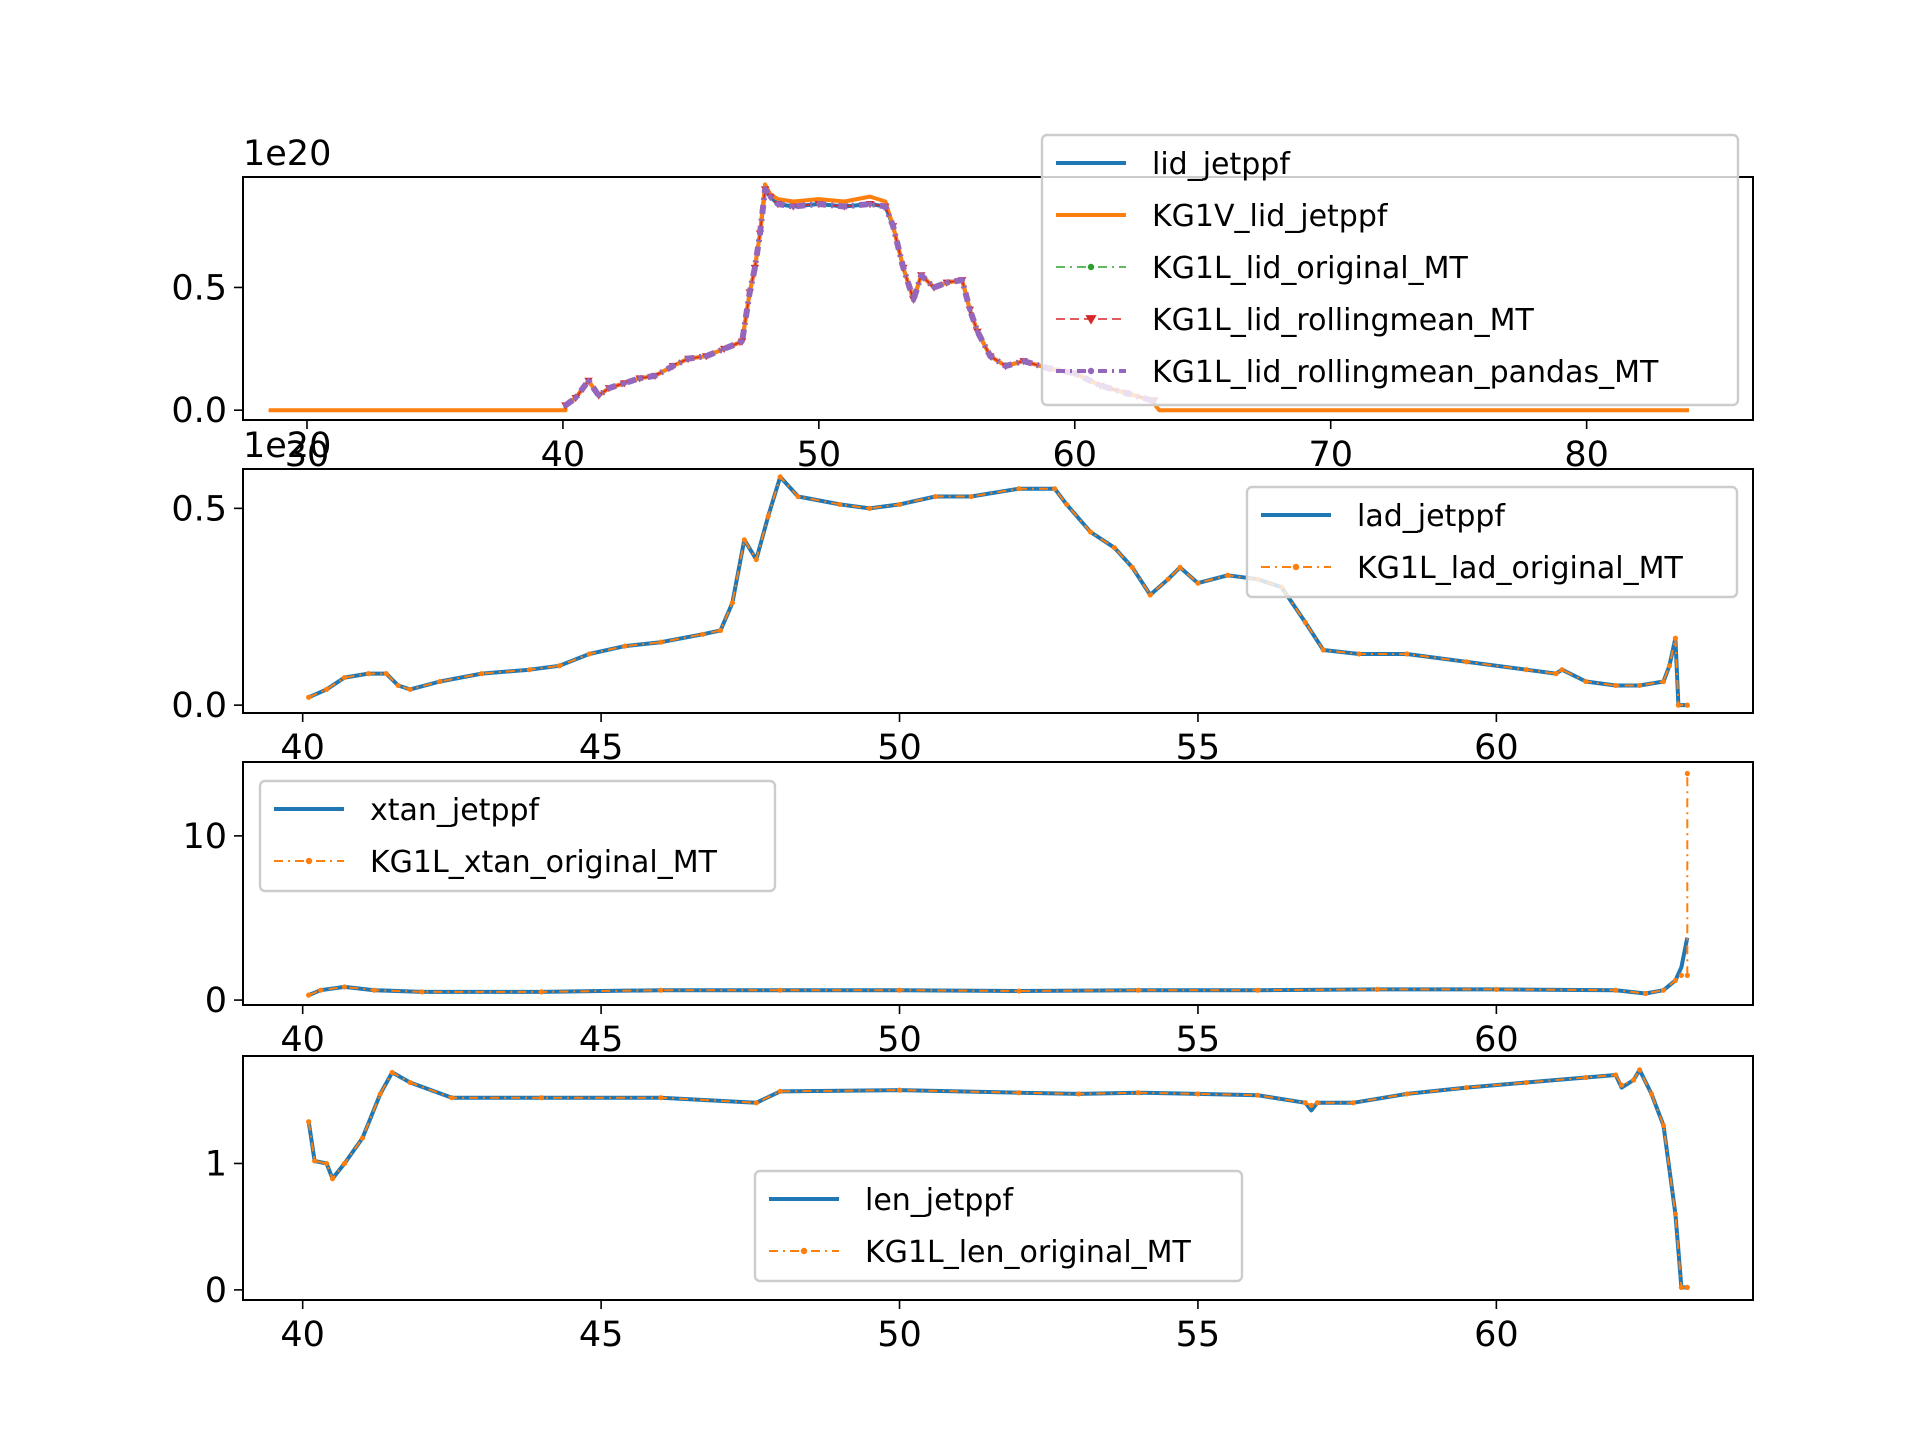  Describe the element at coordinates (204, 837) in the screenshot. I see `y-tick-label: 10` at that location.